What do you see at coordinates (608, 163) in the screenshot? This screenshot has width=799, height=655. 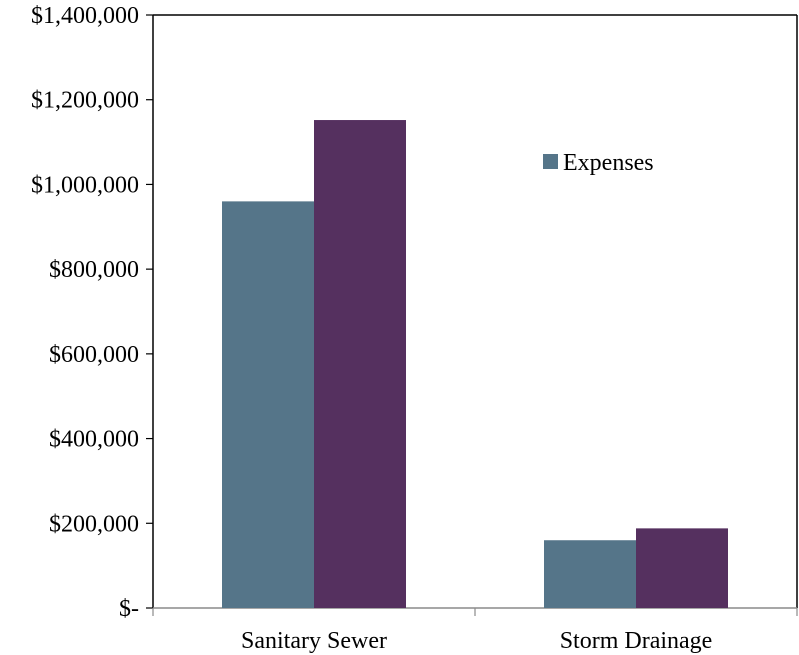 I see `legend-label: Expenses` at bounding box center [608, 163].